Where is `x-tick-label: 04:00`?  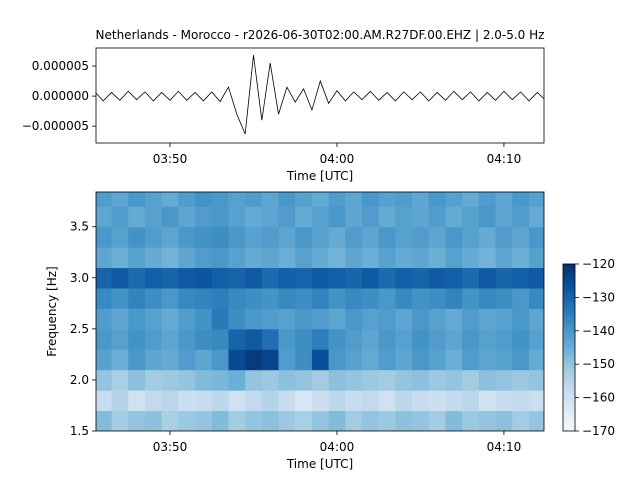 x-tick-label: 04:00 is located at coordinates (337, 447).